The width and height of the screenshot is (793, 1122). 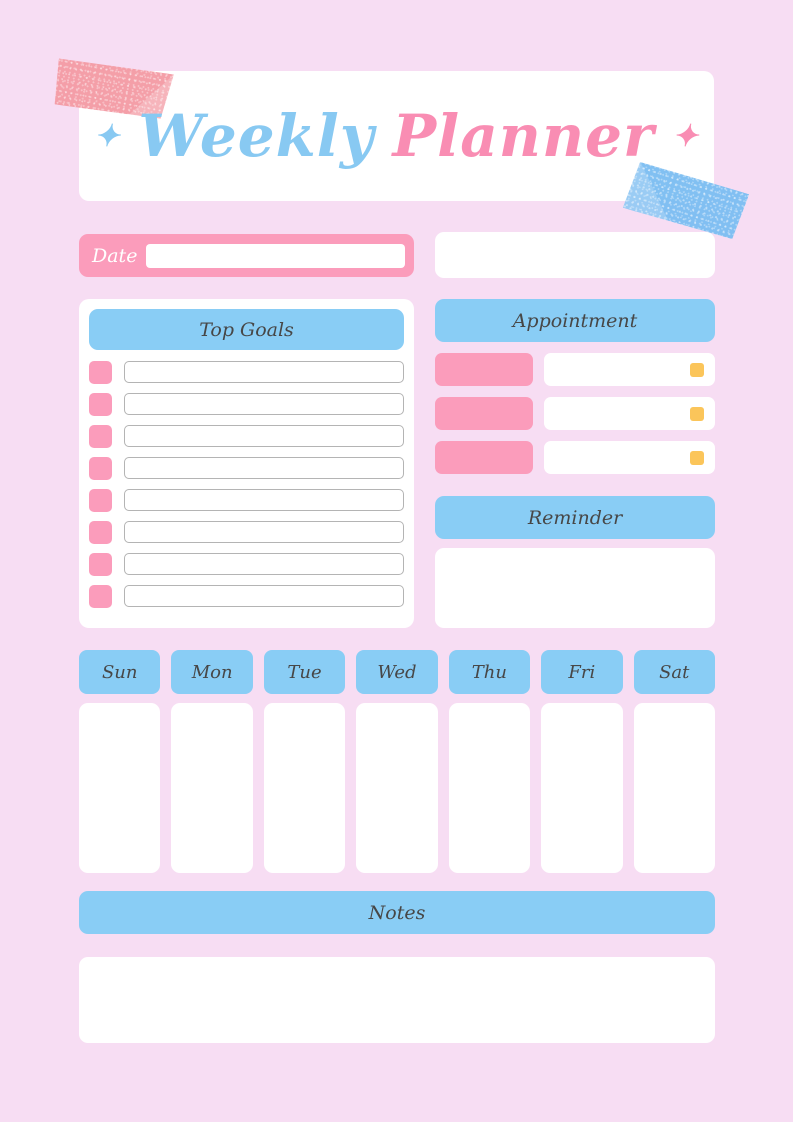 I want to click on date-label: Date, so click(x=115, y=255).